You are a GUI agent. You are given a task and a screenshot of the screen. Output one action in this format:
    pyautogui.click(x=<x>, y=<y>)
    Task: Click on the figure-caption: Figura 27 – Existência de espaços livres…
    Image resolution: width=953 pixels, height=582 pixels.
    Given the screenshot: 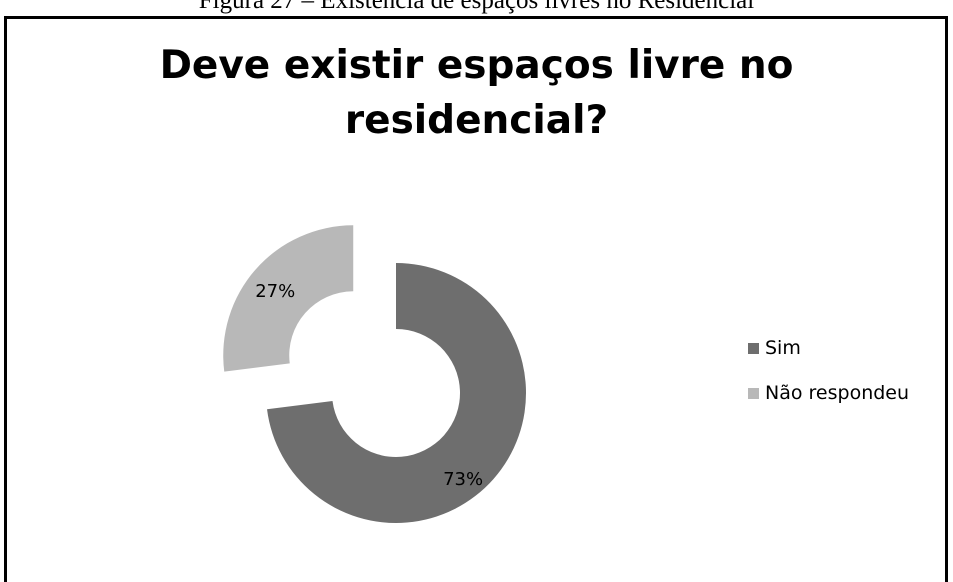 What is the action you would take?
    pyautogui.click(x=476, y=7)
    